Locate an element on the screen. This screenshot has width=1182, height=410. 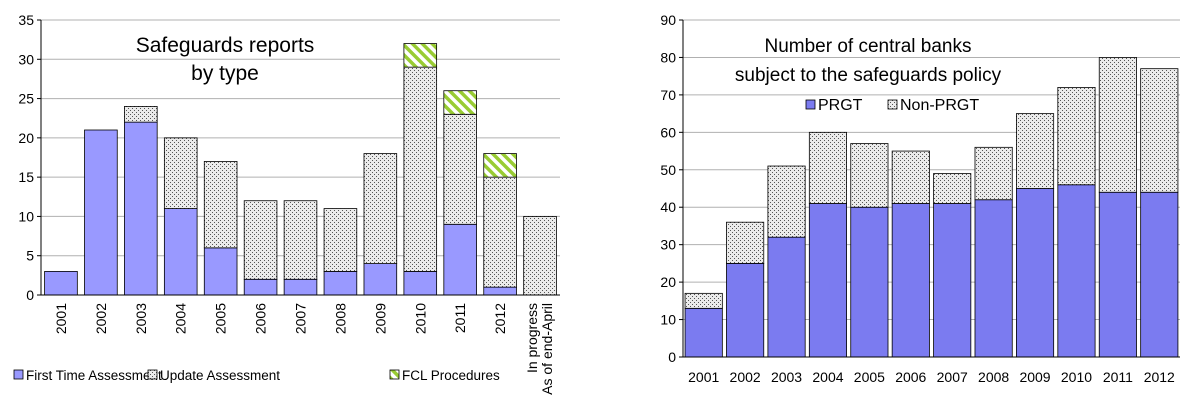
x-tick-label: In progressAs of end-April is located at coordinates (539, 349).